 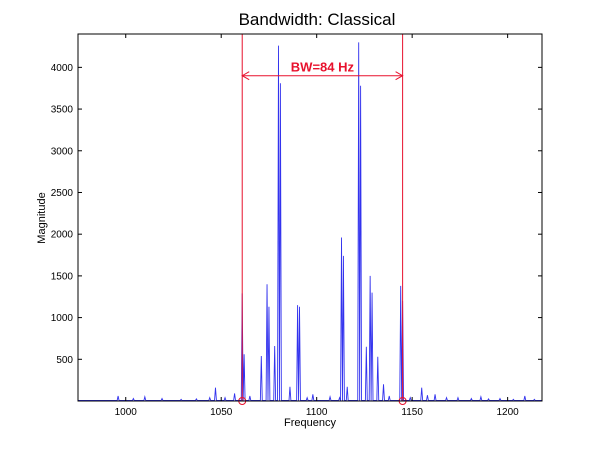 What do you see at coordinates (62, 68) in the screenshot?
I see `y-tick-label: 4000` at bounding box center [62, 68].